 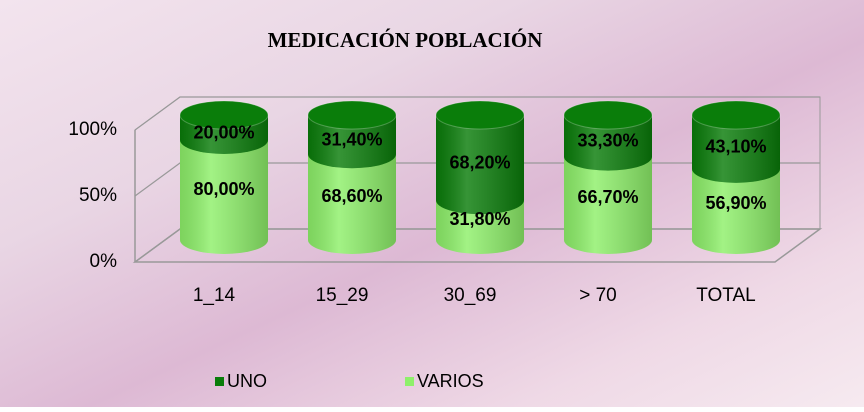 I want to click on data-label: 68,60%, so click(x=351, y=196).